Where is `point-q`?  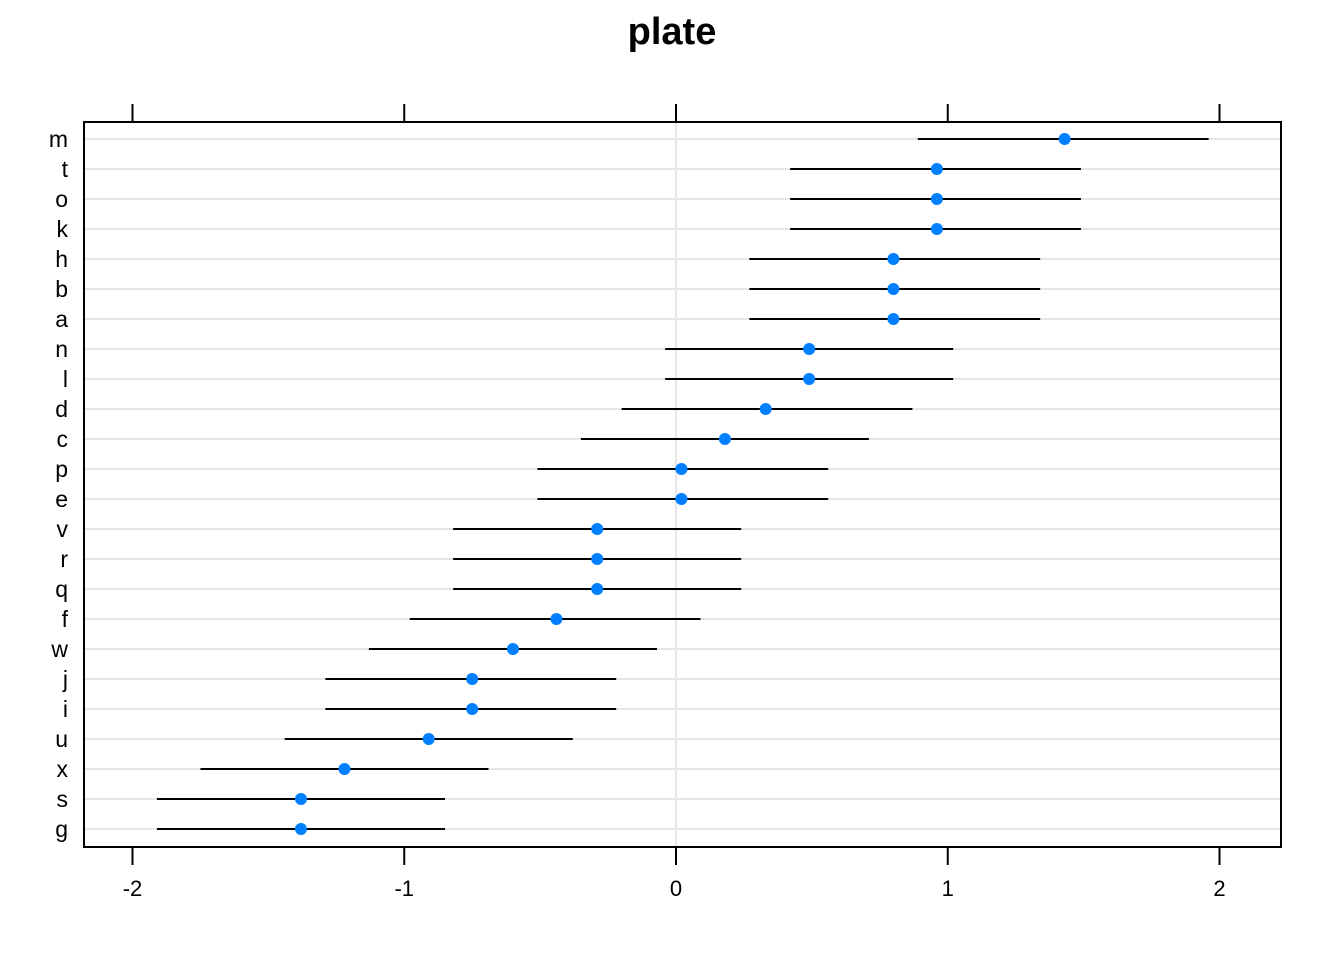
point-q is located at coordinates (597, 589).